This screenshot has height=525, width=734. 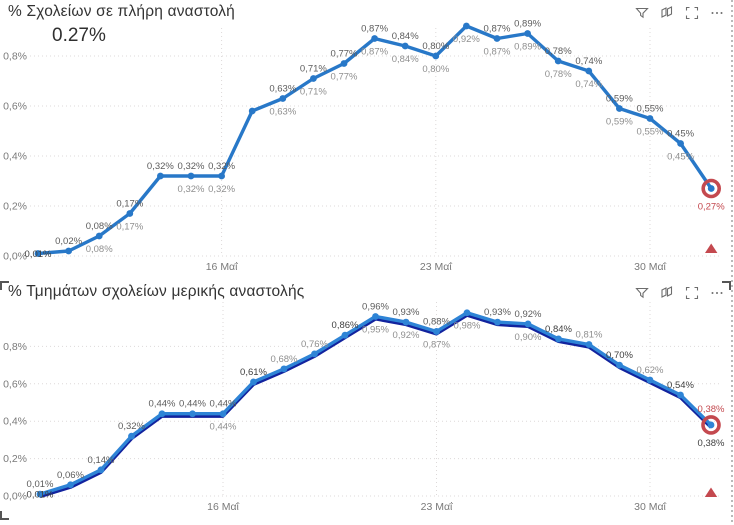 I want to click on svg-text: 0,61%, so click(x=253, y=372).